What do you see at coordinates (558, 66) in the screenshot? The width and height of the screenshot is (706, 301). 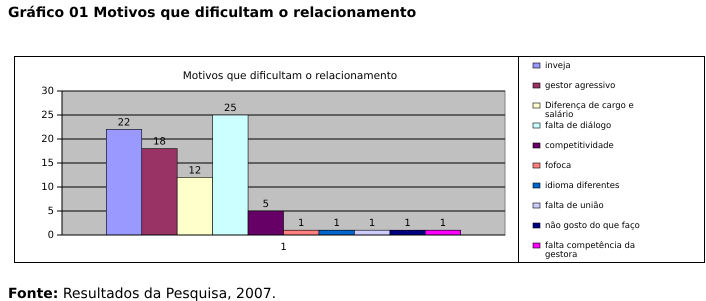 I see `legend-label: inveja` at bounding box center [558, 66].